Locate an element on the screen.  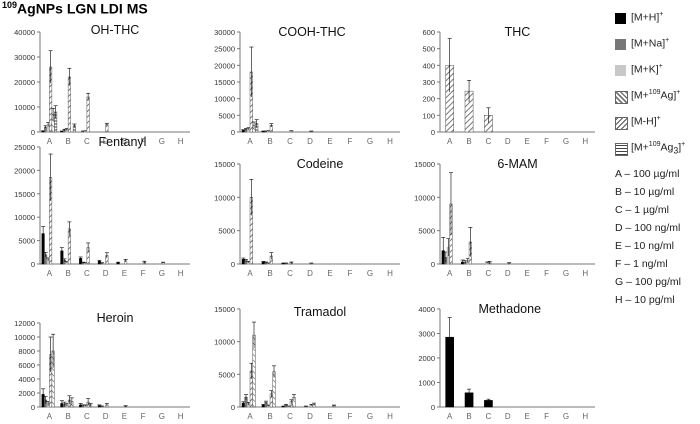
y-tick-label: 25000 is located at coordinates (224, 49).